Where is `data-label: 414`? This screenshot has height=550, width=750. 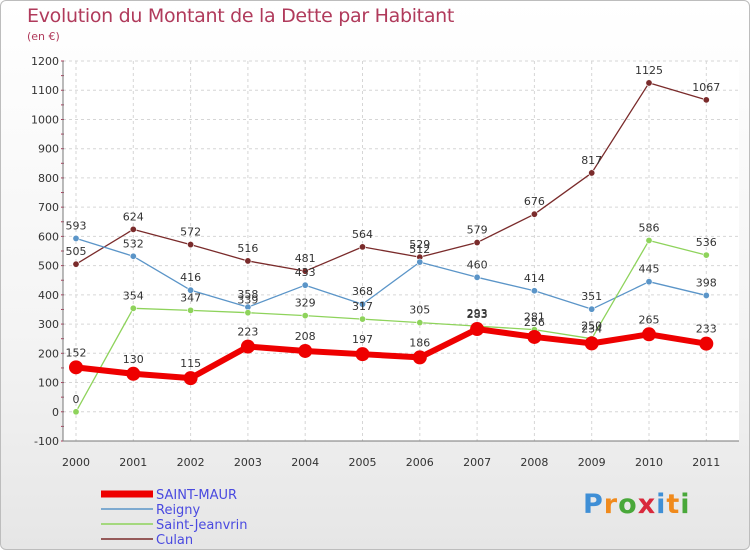 data-label: 414 is located at coordinates (534, 278).